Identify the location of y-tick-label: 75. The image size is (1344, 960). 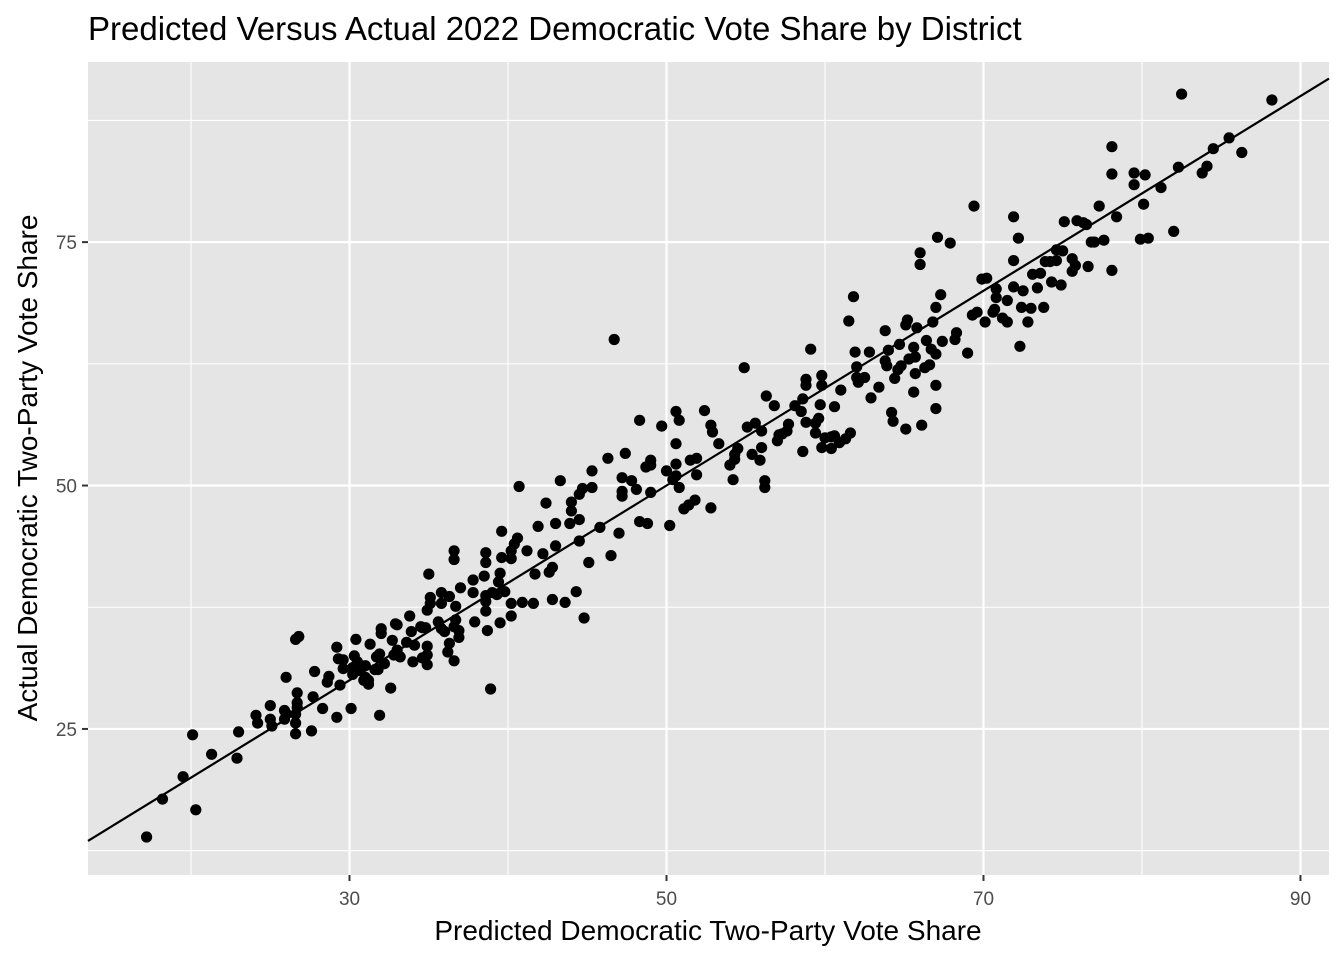
(66, 243).